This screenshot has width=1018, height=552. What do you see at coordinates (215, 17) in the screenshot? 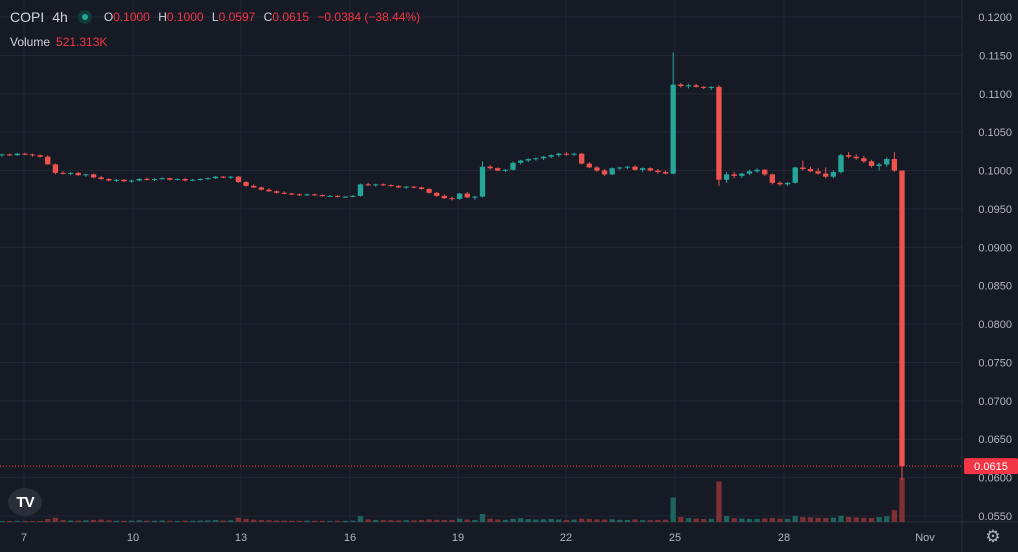
I see `low-label: L` at bounding box center [215, 17].